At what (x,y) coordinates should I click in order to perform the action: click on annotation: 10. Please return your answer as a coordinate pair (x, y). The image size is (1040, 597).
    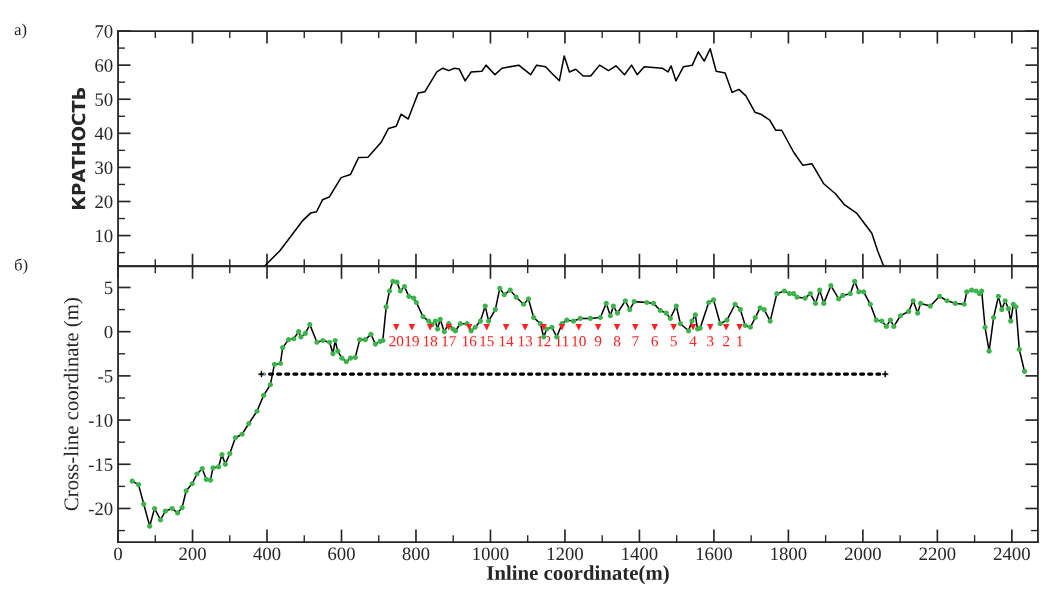
    Looking at the image, I should click on (579, 341).